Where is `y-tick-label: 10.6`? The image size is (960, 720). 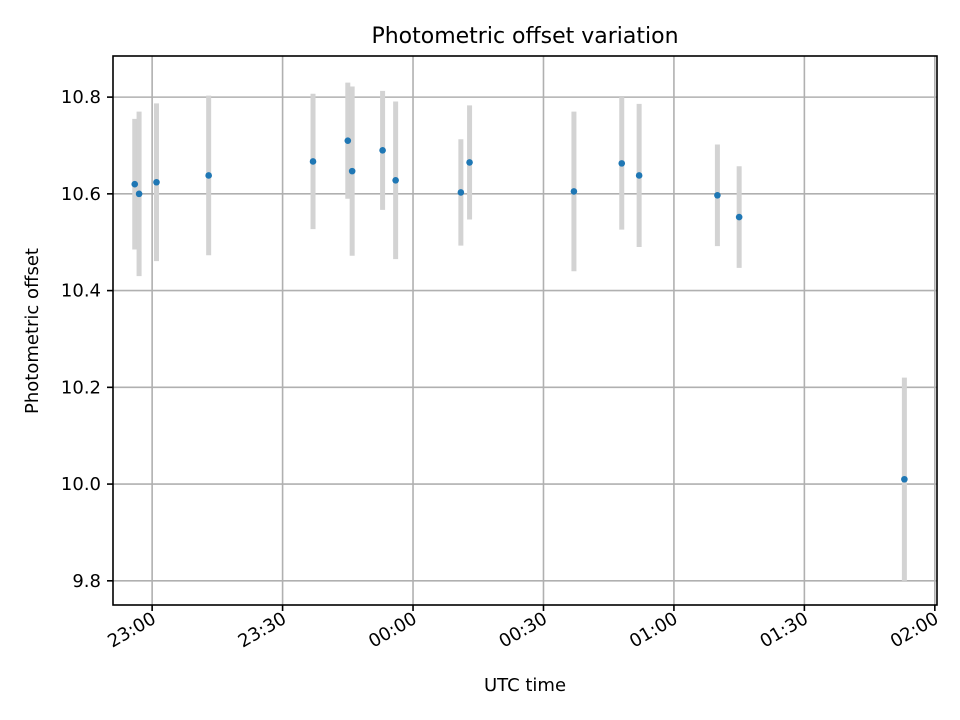 y-tick-label: 10.6 is located at coordinates (81, 194).